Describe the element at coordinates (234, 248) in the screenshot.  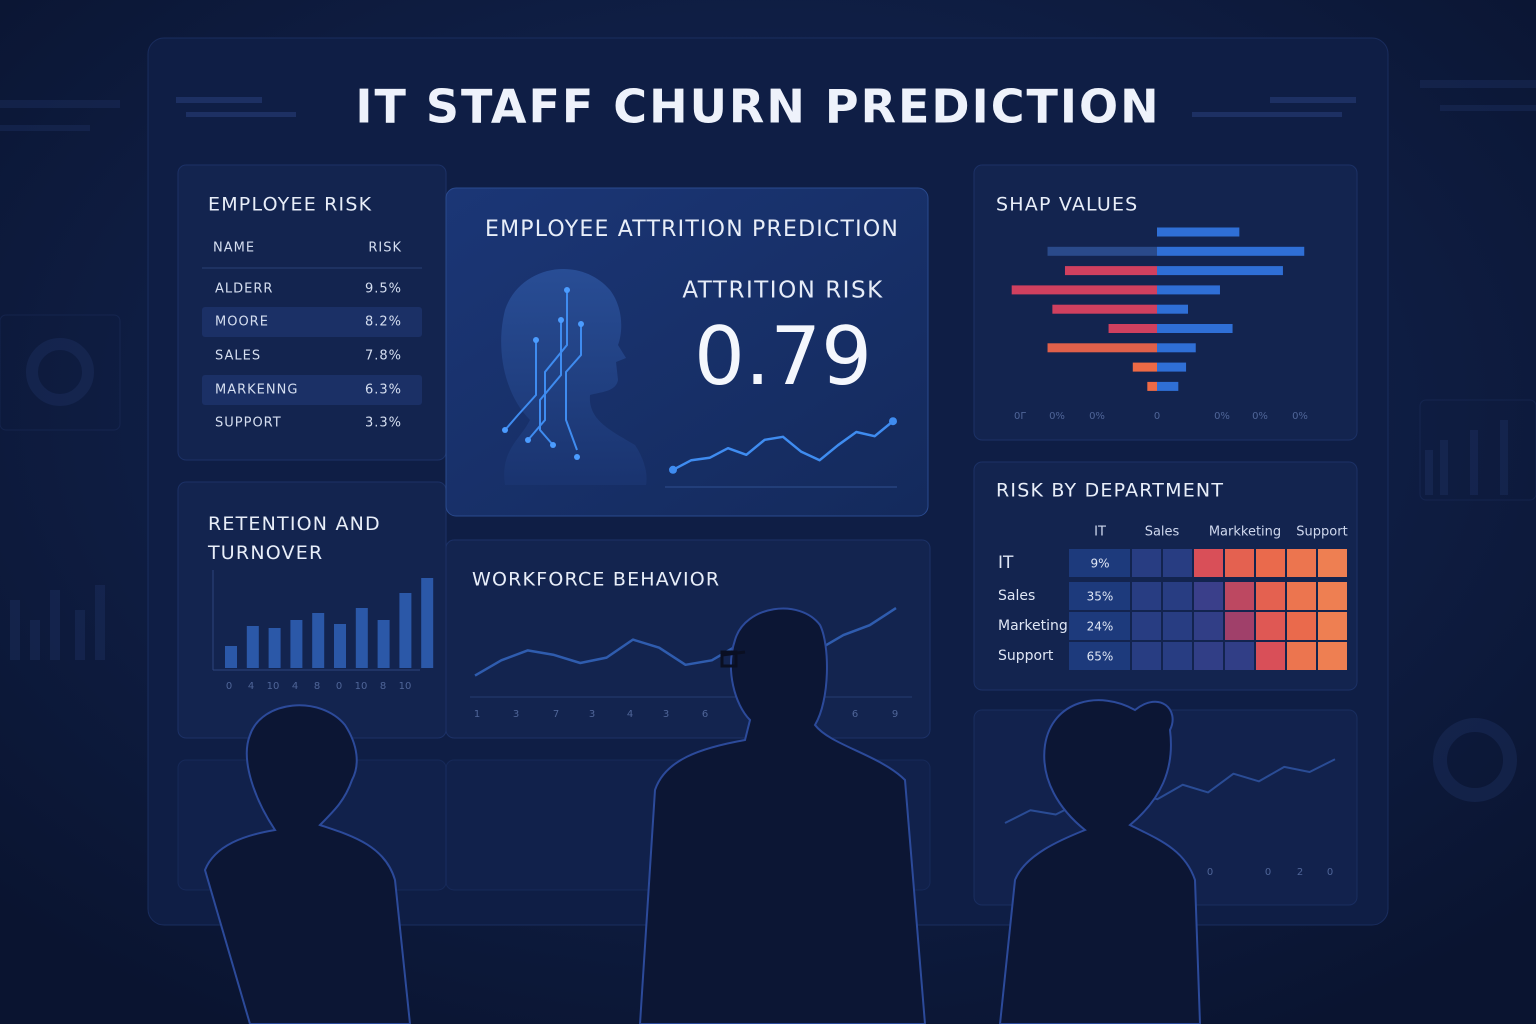
I see `table-header: NAME` at that location.